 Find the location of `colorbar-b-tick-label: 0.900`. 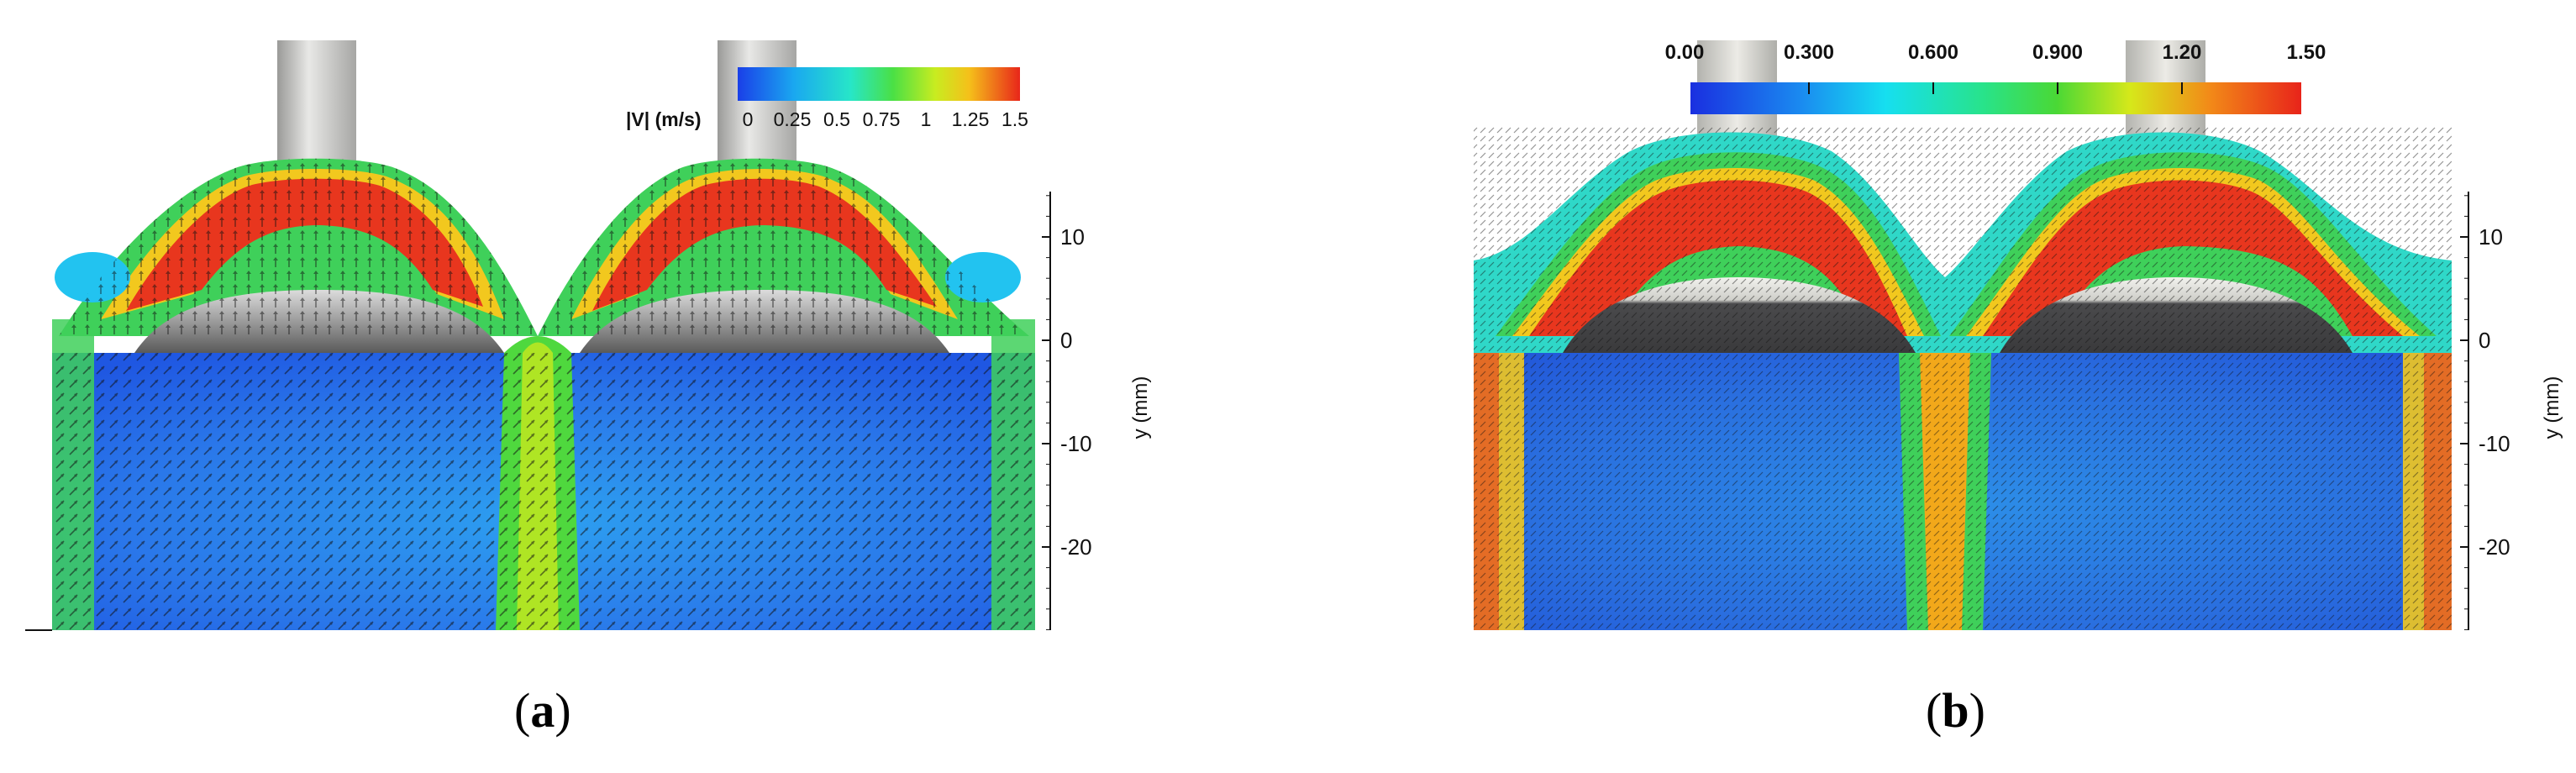

colorbar-b-tick-label: 0.900 is located at coordinates (2057, 52).